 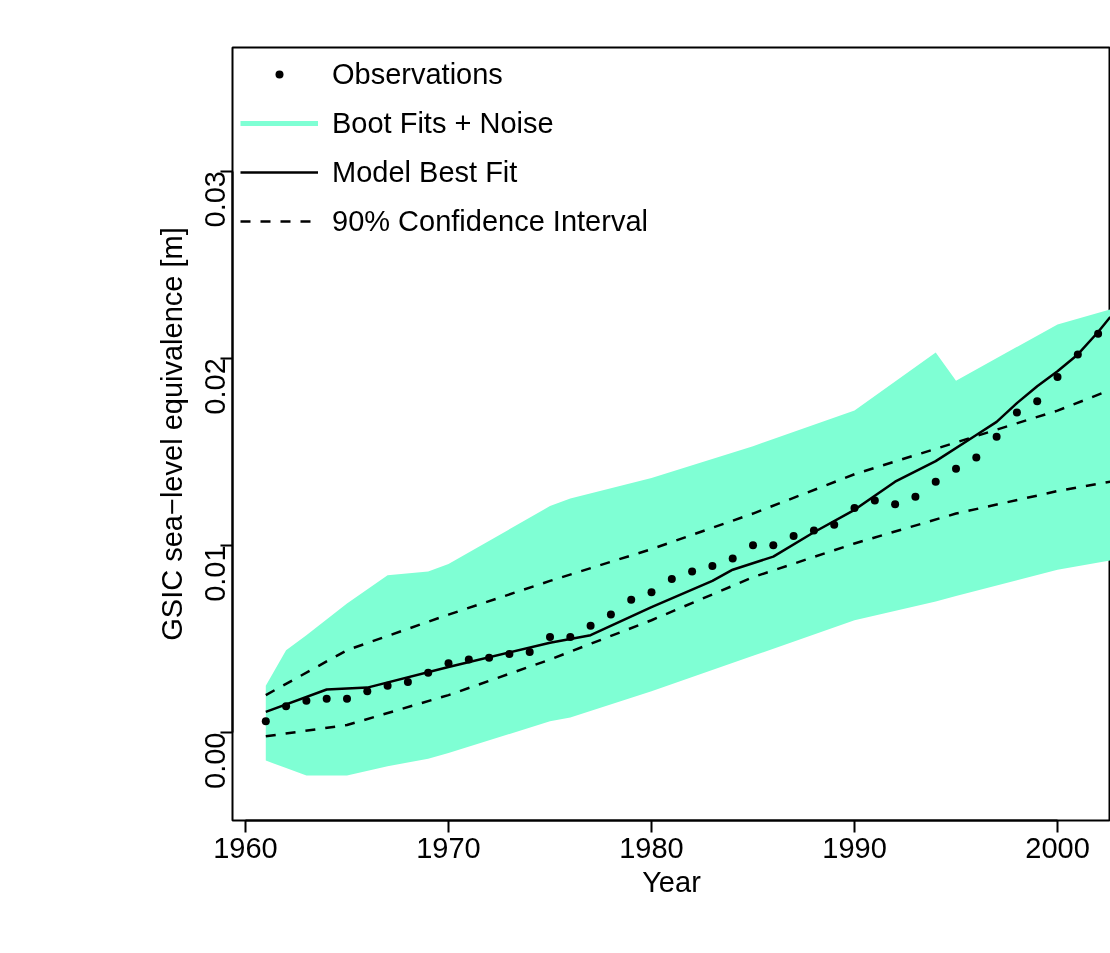 I want to click on x-tick-label: 1960, so click(x=245, y=847).